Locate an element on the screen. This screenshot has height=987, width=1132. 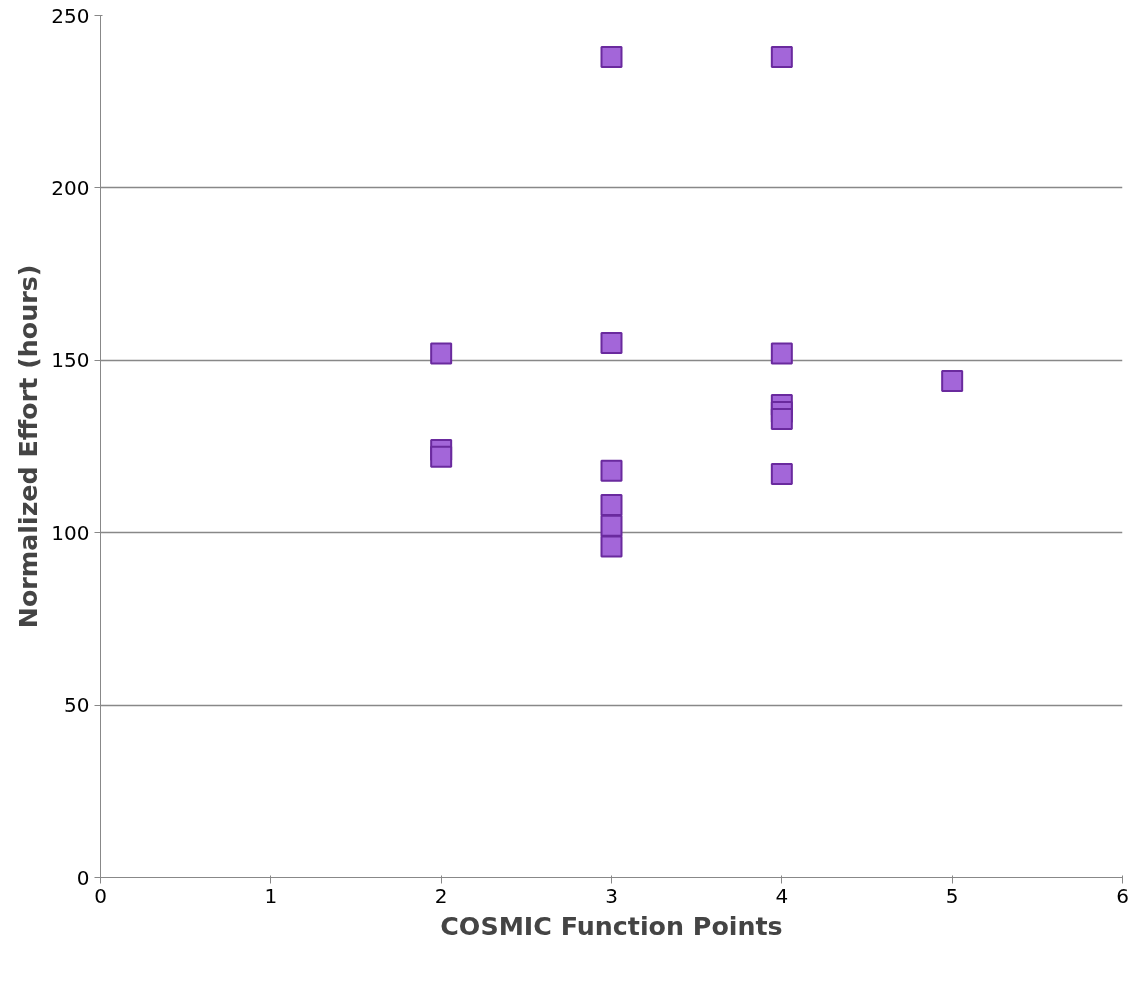
x-tick-label: 6 is located at coordinates (1122, 895).